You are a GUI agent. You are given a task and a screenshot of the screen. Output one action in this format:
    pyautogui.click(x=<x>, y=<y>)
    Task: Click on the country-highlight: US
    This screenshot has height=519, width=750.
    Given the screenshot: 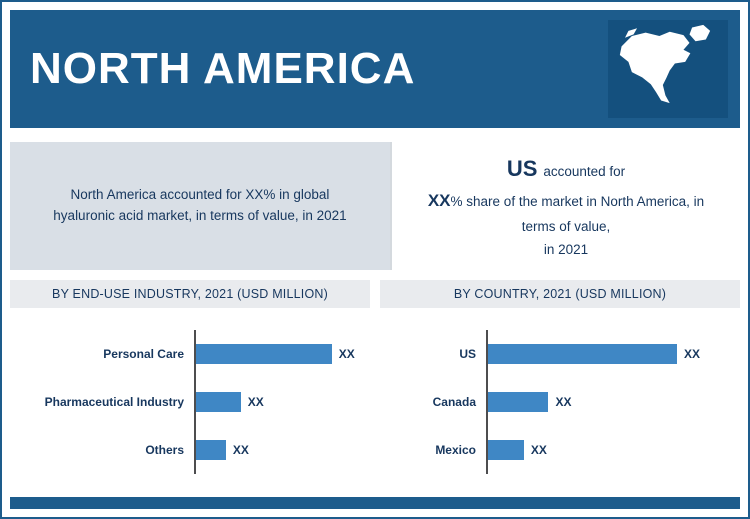 What is the action you would take?
    pyautogui.click(x=522, y=168)
    